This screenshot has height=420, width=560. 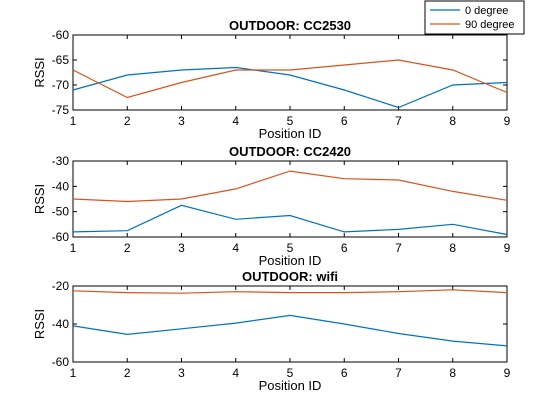 What do you see at coordinates (490, 25) in the screenshot?
I see `legend-label-90-degree: 90 degree` at bounding box center [490, 25].